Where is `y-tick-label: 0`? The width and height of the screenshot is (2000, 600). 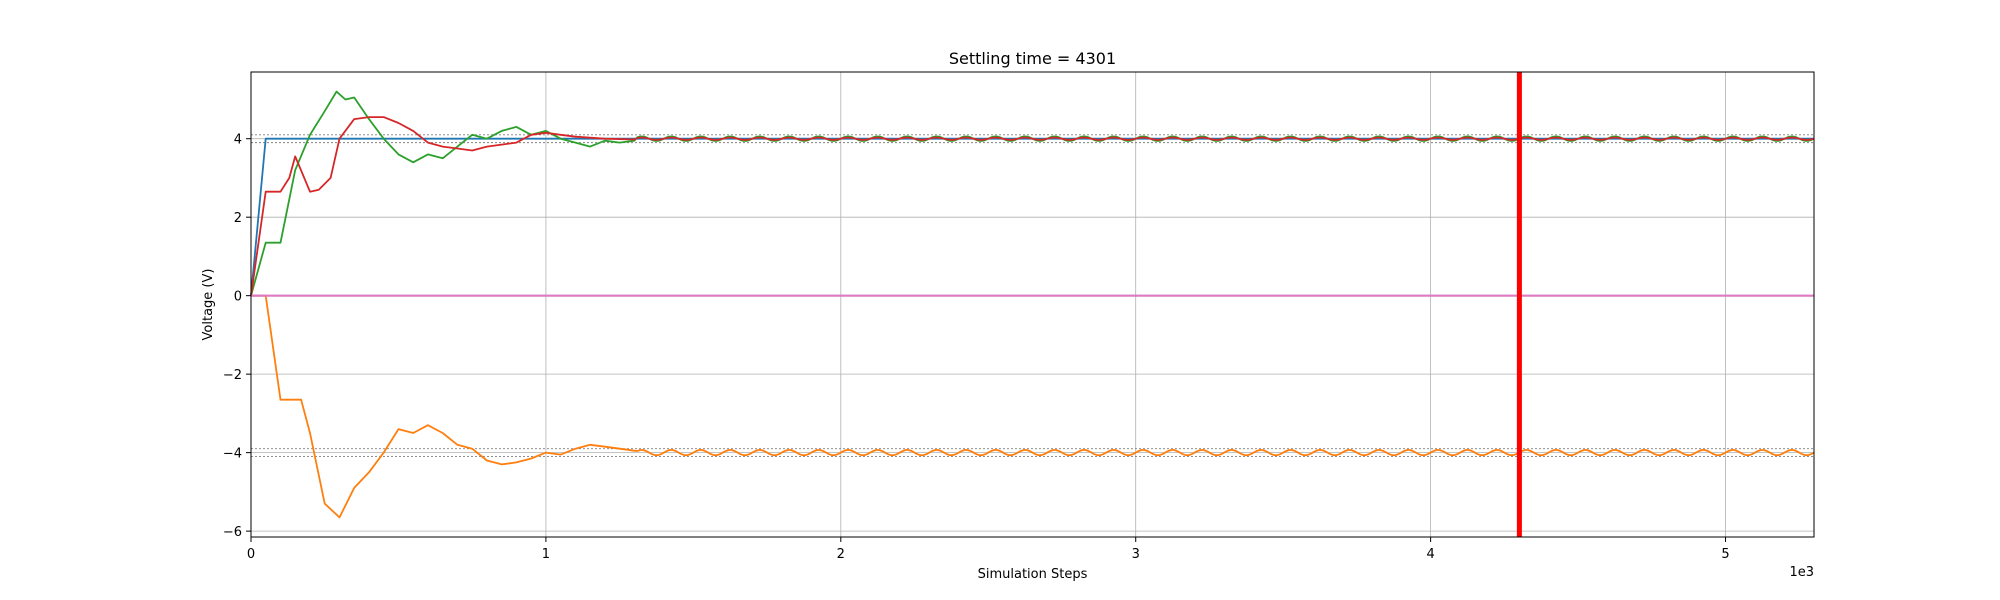
y-tick-label: 0 is located at coordinates (238, 297).